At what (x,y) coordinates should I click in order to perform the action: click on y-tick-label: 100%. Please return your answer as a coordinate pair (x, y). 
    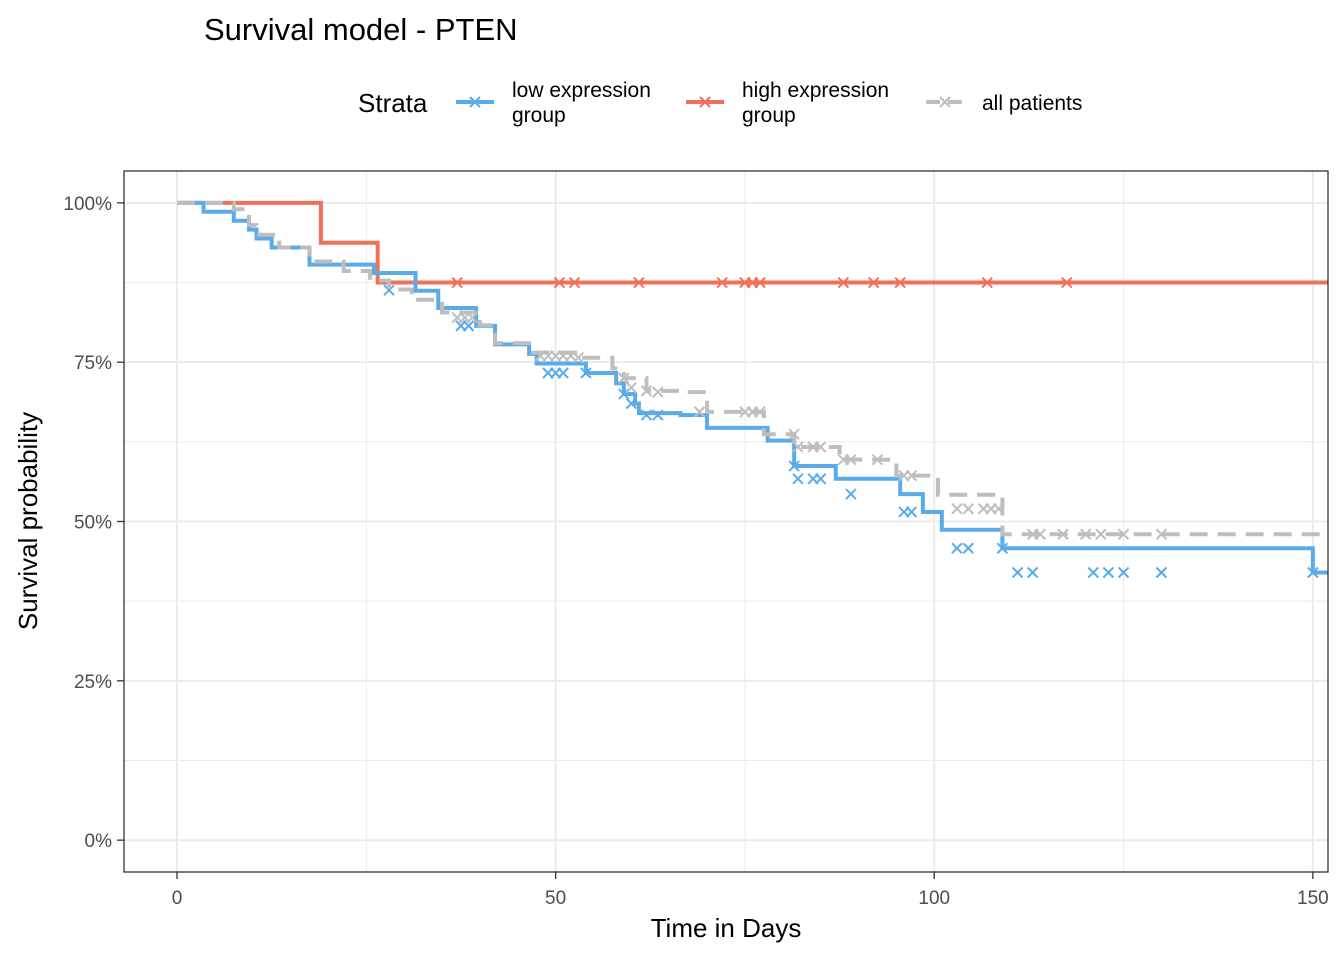
    Looking at the image, I should click on (87, 204).